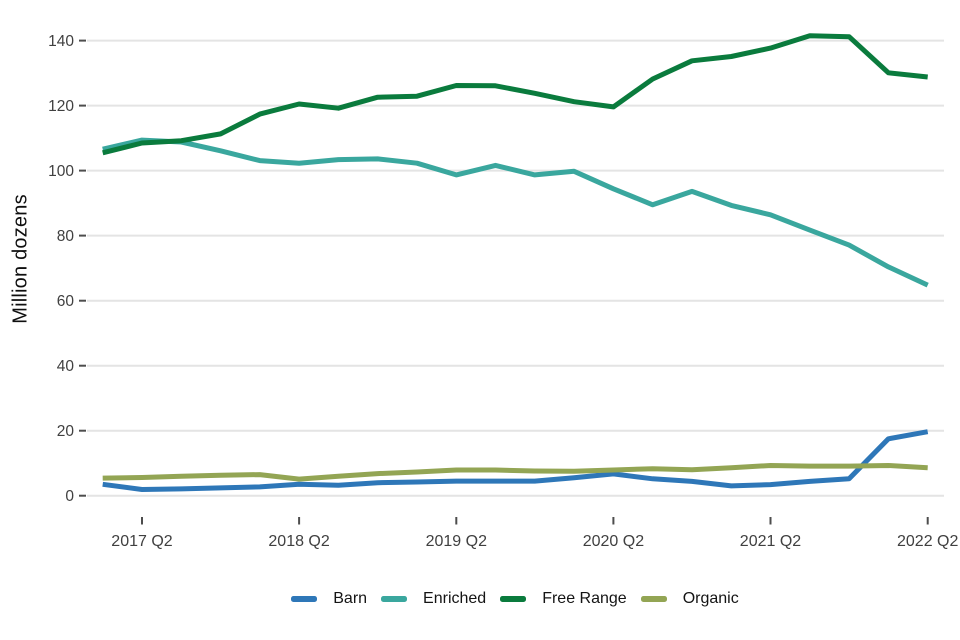  I want to click on legend-label-organic: Organic, so click(710, 598).